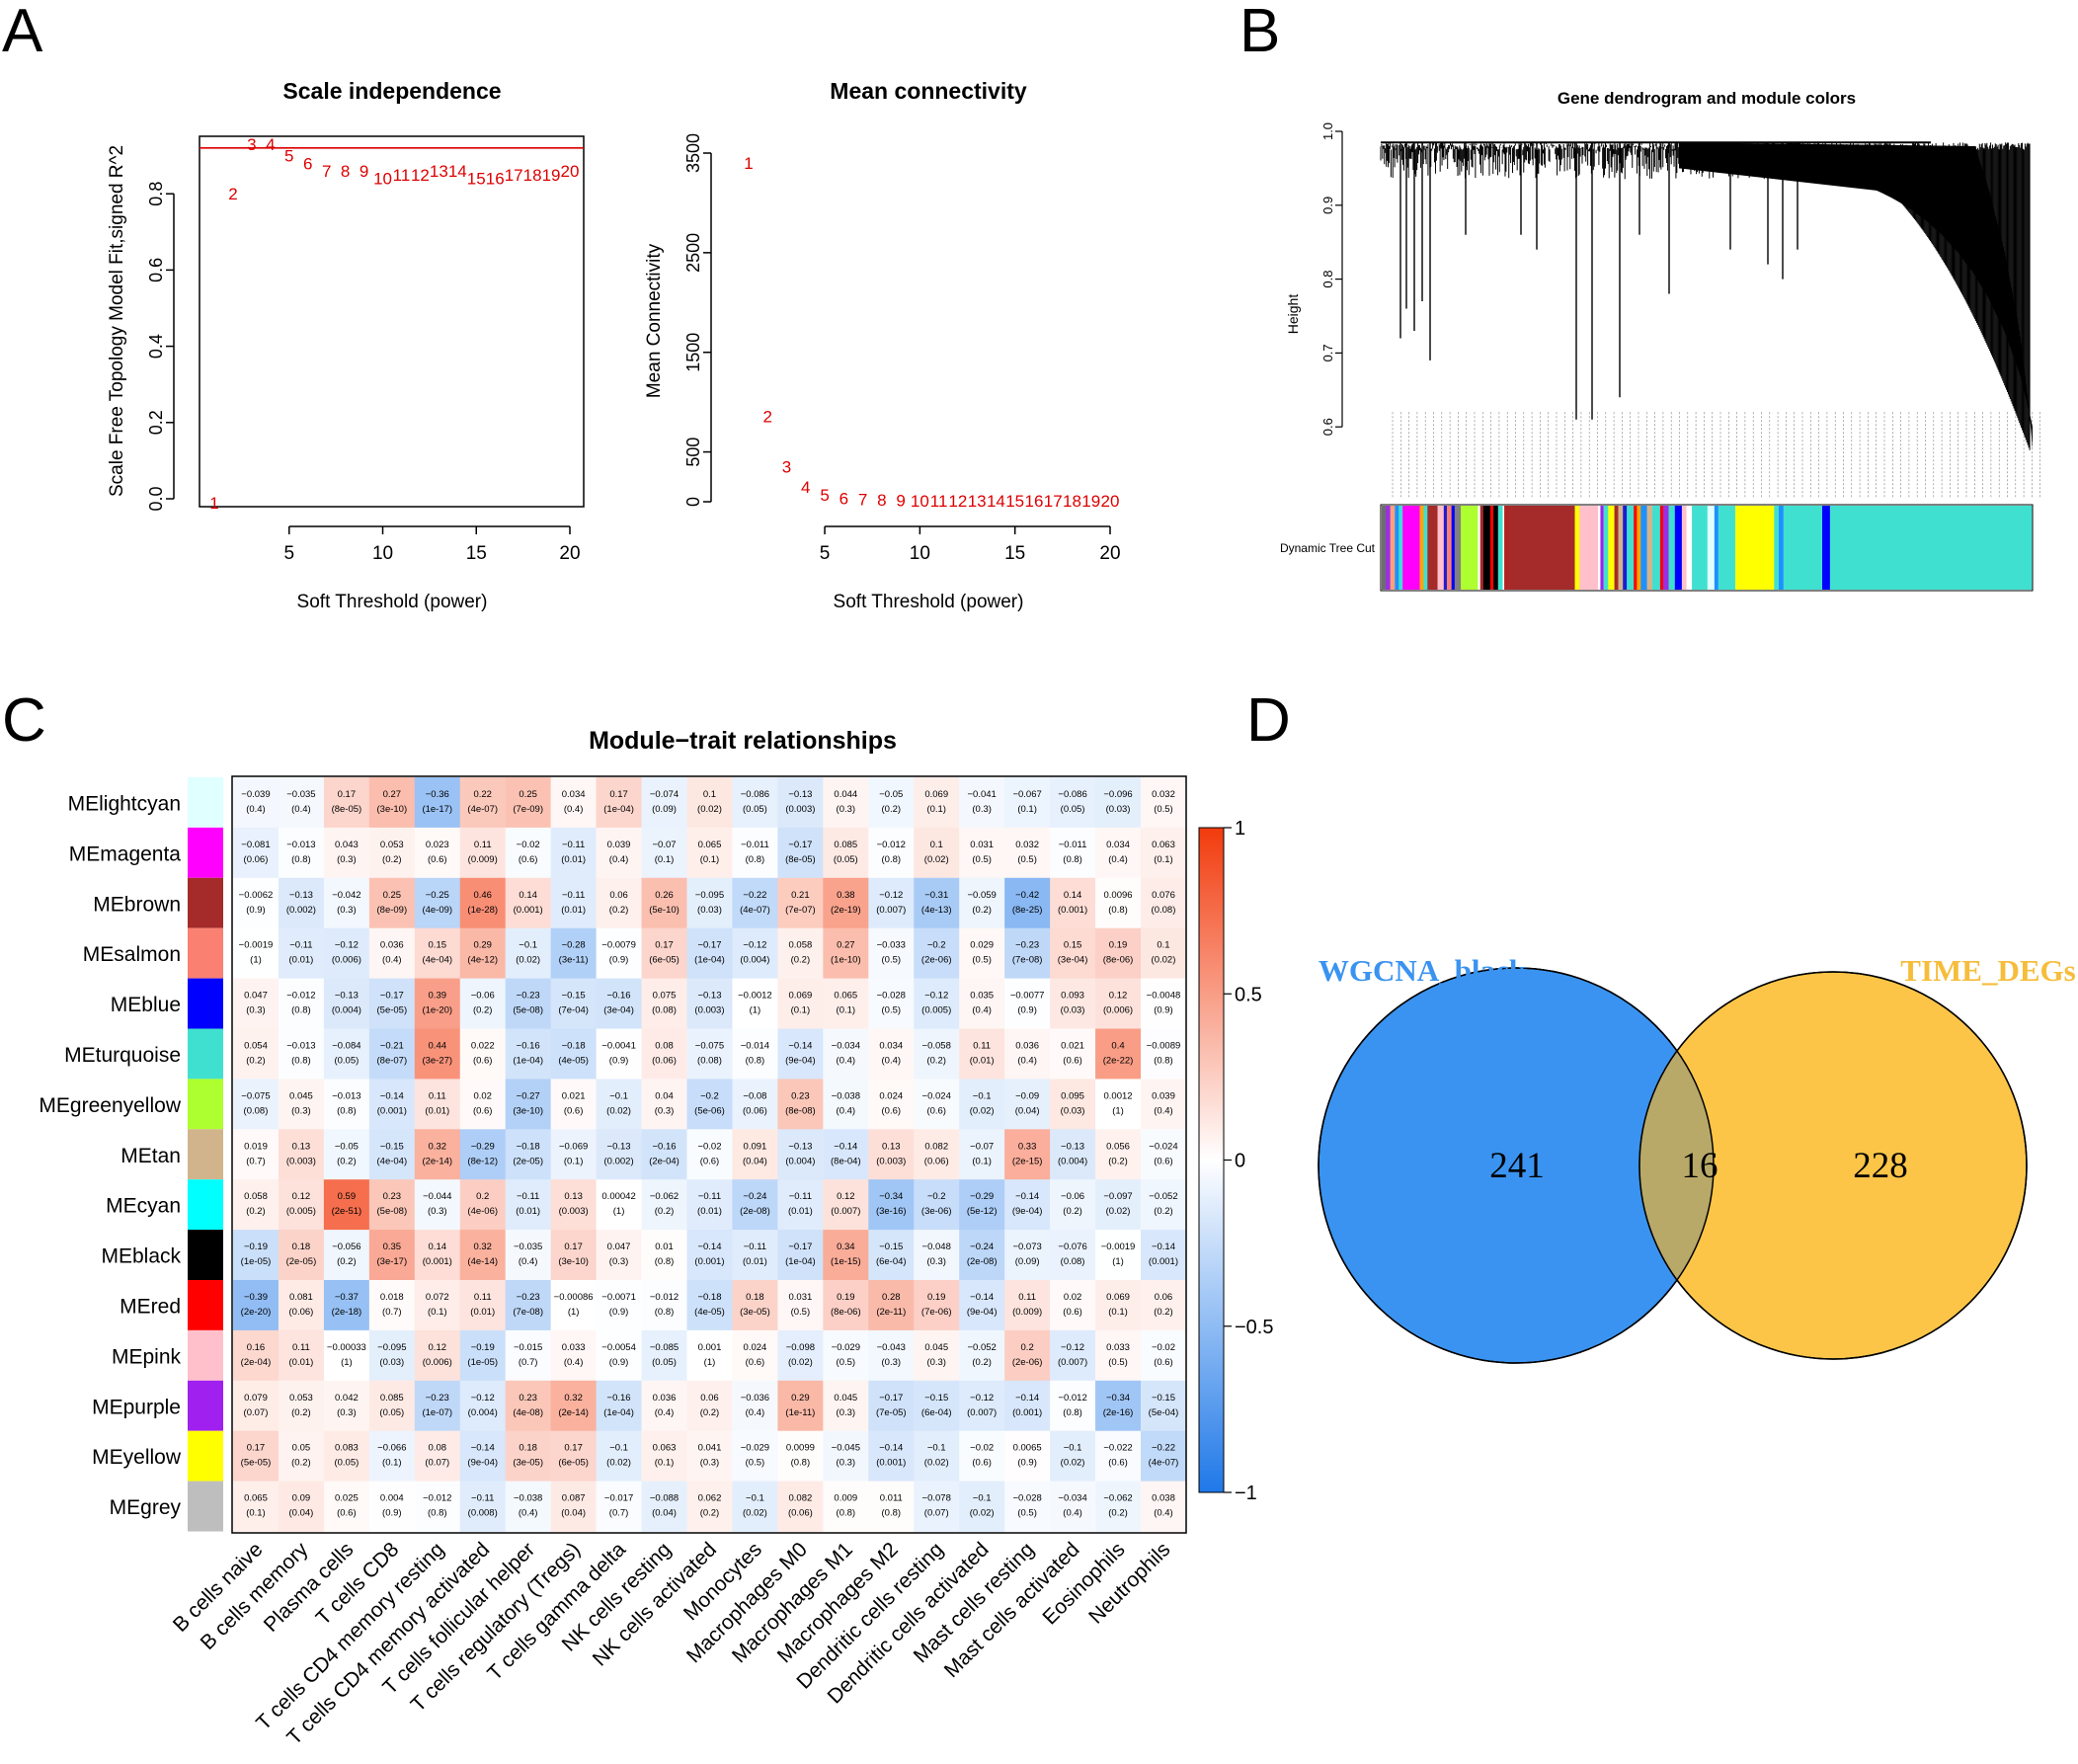 This screenshot has width=2078, height=1764. Describe the element at coordinates (364, 171) in the screenshot. I see `data-point-label: 9` at that location.